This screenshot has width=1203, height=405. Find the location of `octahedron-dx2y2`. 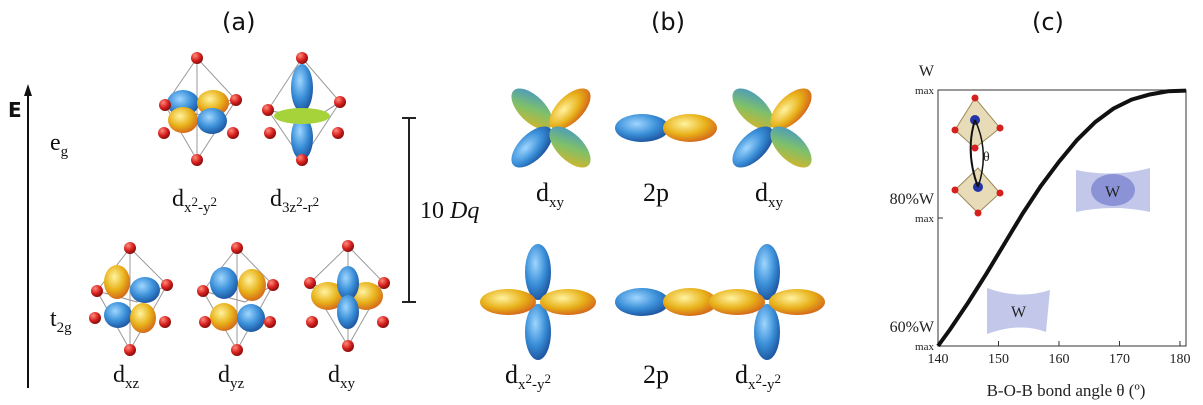

octahedron-dx2y2 is located at coordinates (200, 109).